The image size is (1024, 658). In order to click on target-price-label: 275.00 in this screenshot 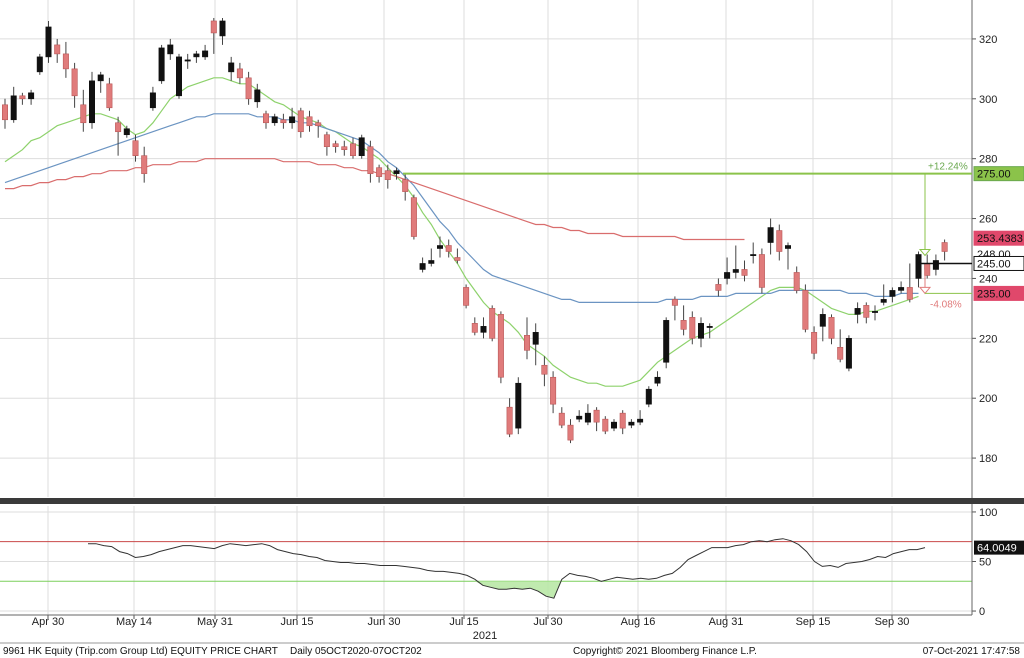, I will do `click(994, 175)`.